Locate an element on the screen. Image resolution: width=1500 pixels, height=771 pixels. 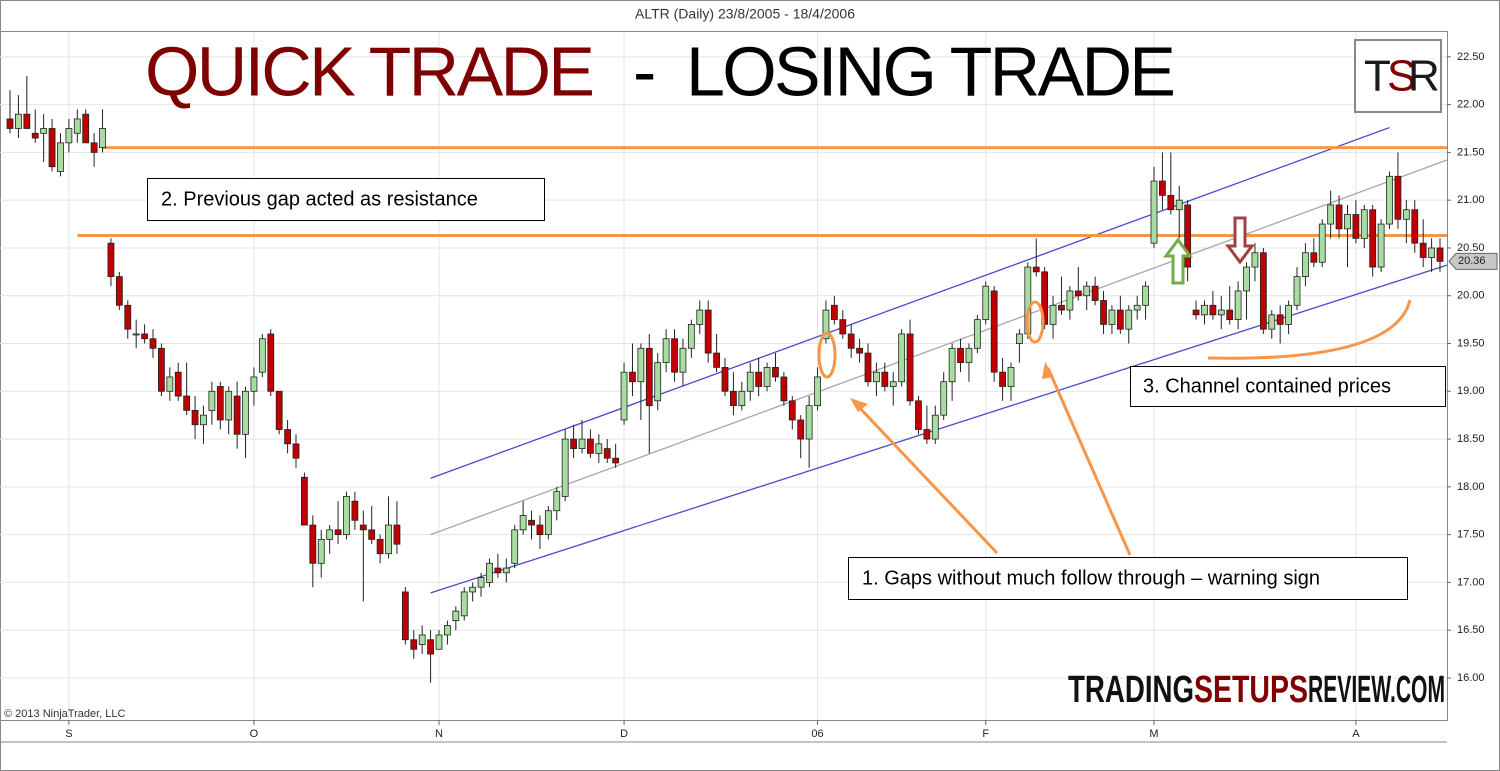
watermark: SETUPS is located at coordinates (1251, 690).